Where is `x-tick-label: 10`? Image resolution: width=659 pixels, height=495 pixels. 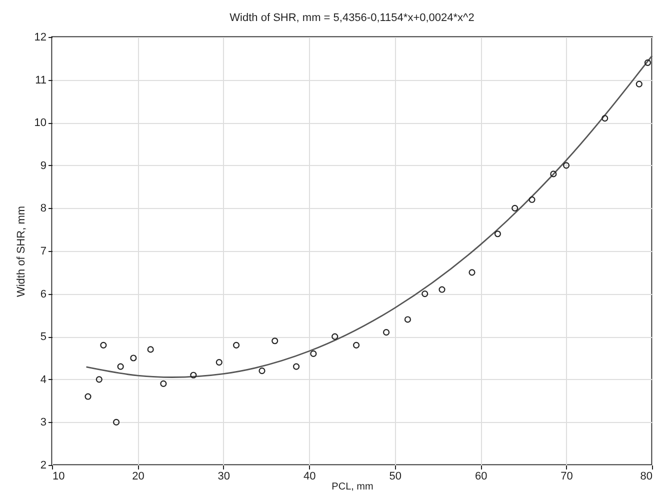
x-tick-label: 10 is located at coordinates (58, 476).